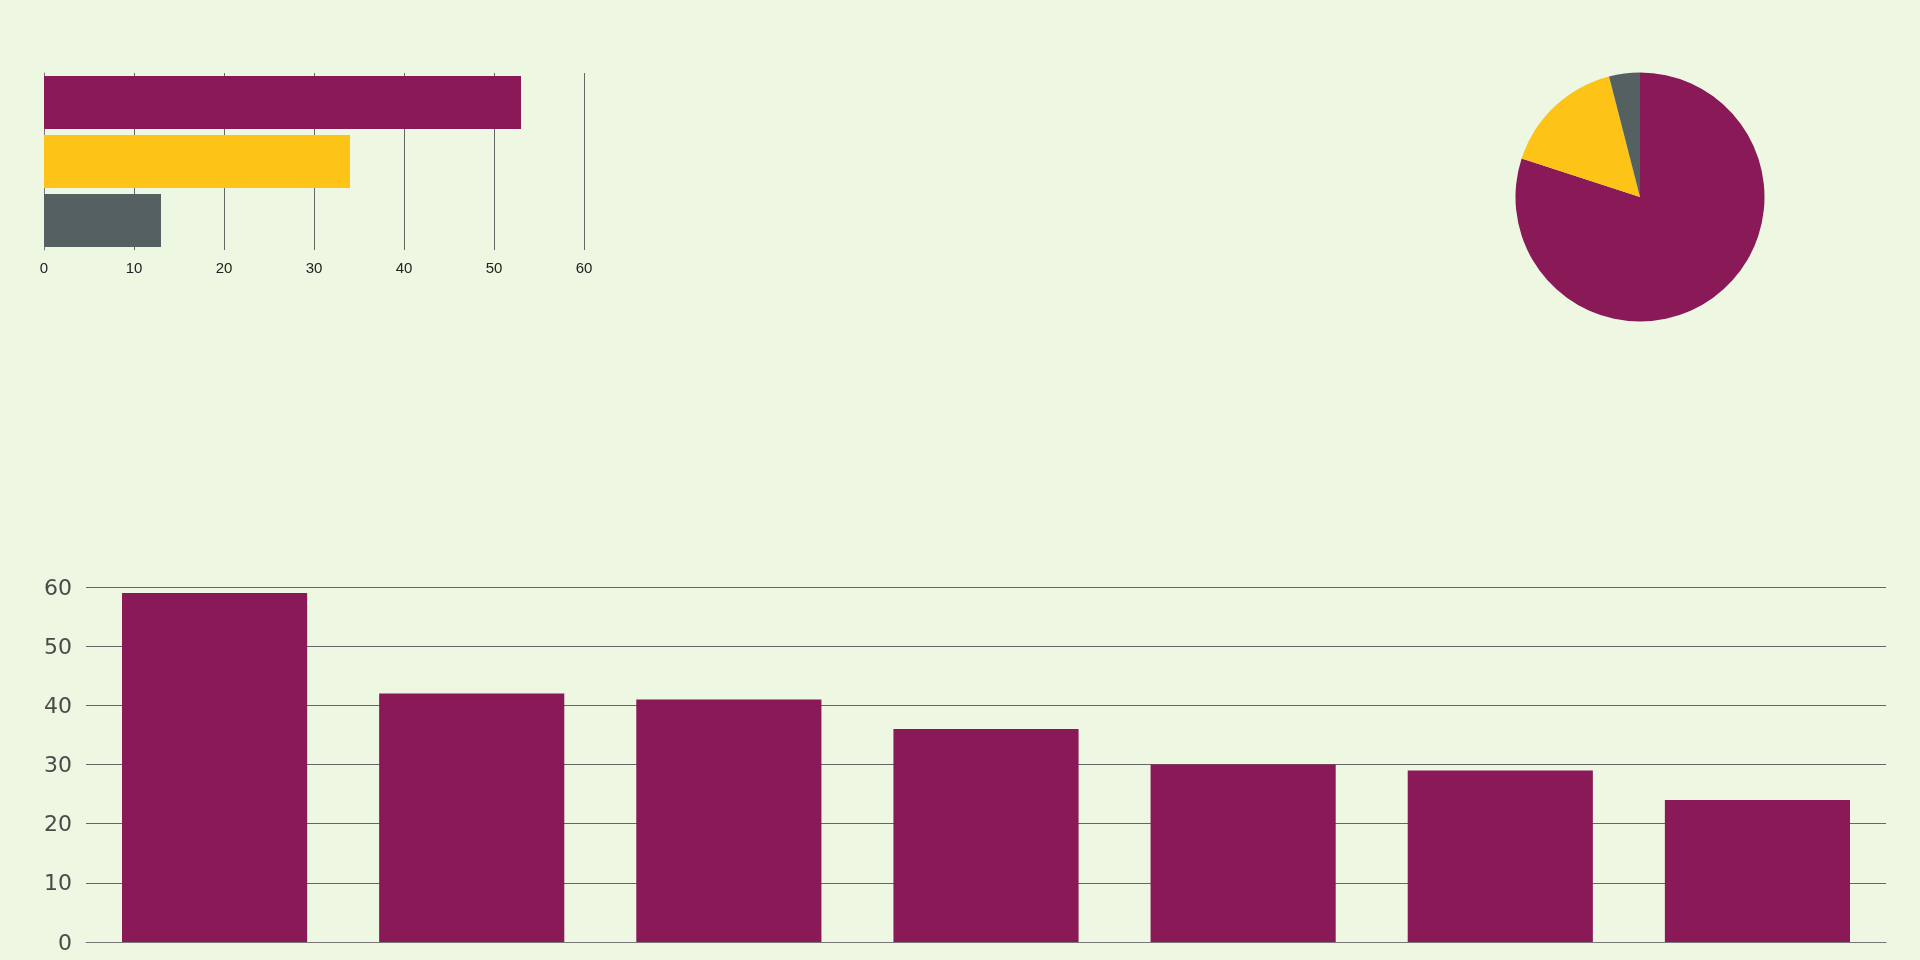 This screenshot has height=960, width=1920. I want to click on x-tick-label: 10, so click(134, 267).